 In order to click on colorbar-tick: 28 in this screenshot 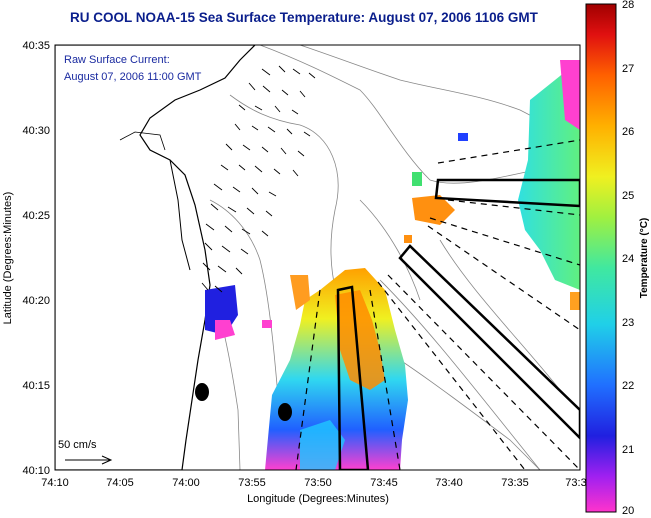, I will do `click(628, 5)`.